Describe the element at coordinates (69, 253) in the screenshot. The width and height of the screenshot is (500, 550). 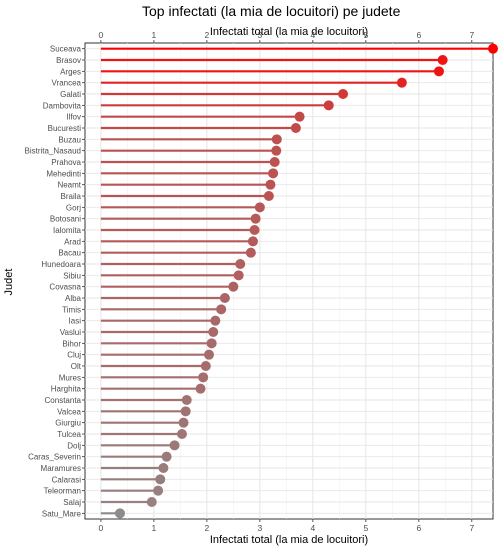
I see `y-tick-label: Bacau` at that location.